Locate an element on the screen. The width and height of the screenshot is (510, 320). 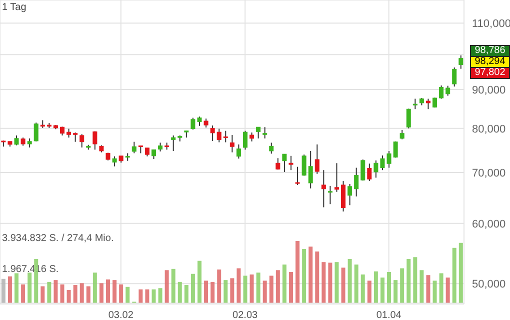
y-tick-label: 80,000 is located at coordinates (489, 129).